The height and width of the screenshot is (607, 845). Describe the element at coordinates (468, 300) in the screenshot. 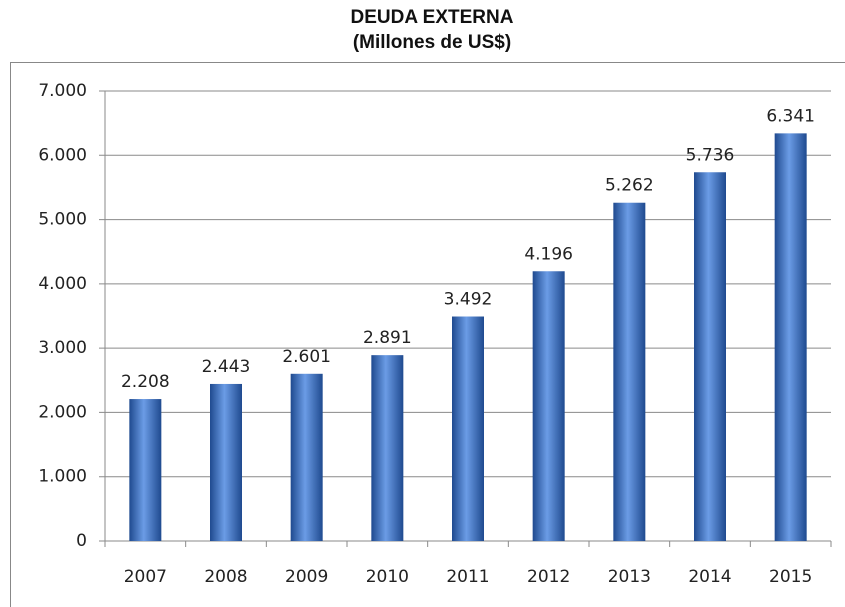

I see `value-label: 3.492` at that location.